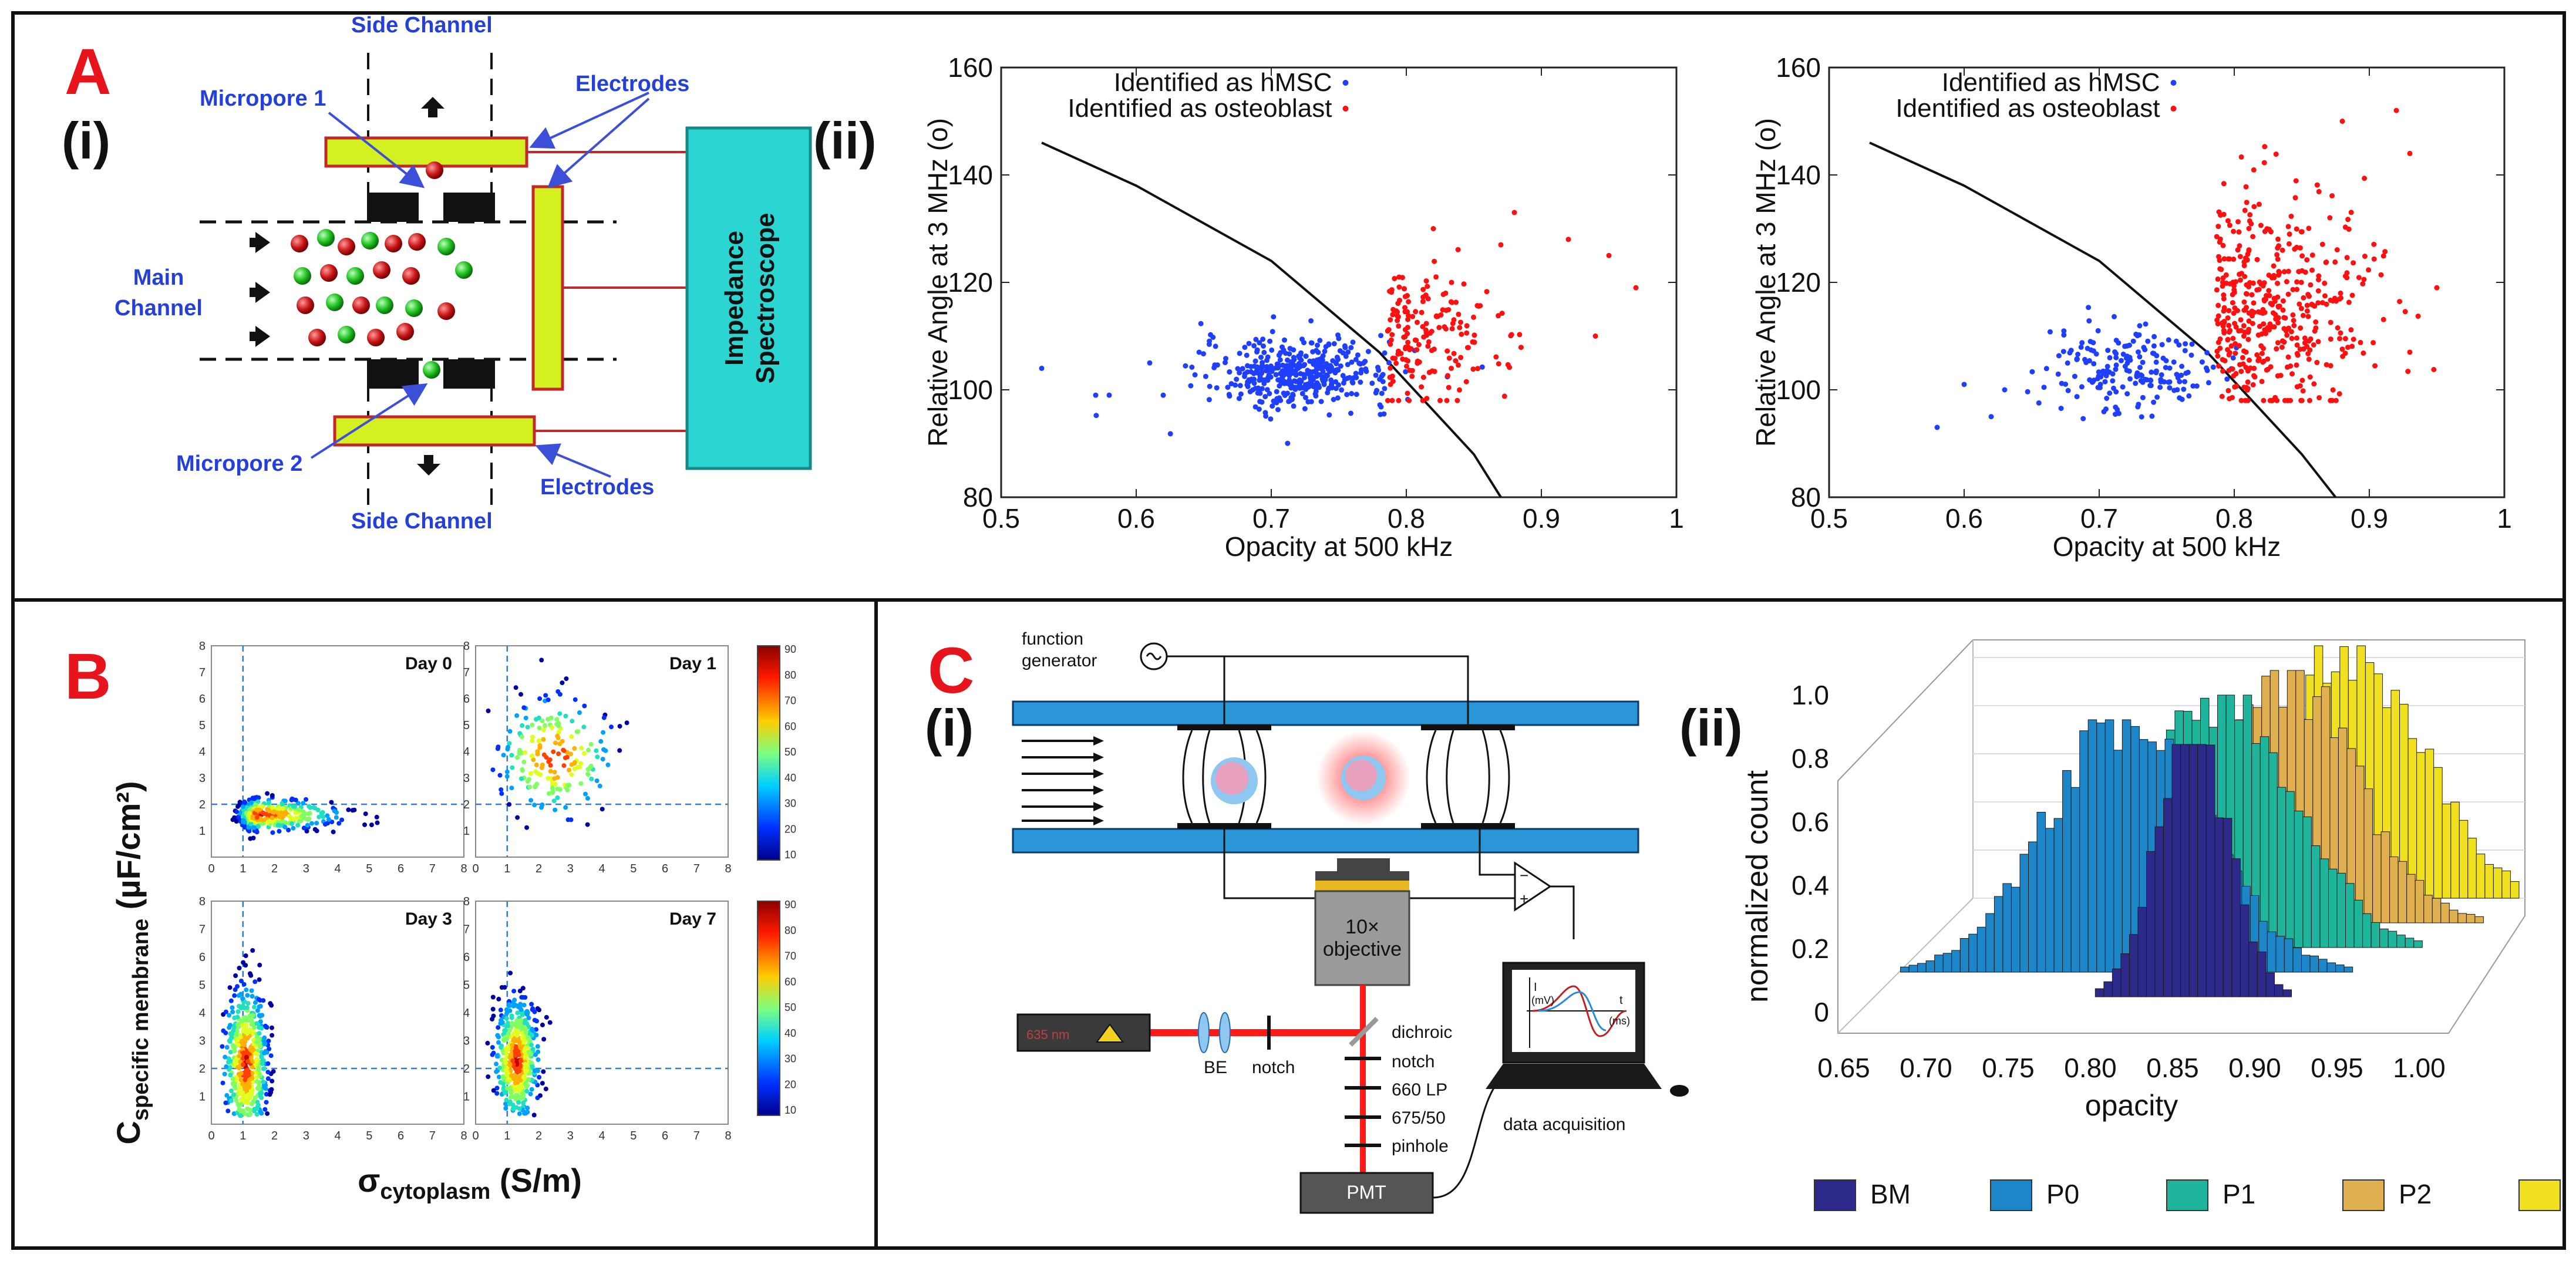 This screenshot has width=2576, height=1261. I want to click on colorbar-tick: 30, so click(790, 804).